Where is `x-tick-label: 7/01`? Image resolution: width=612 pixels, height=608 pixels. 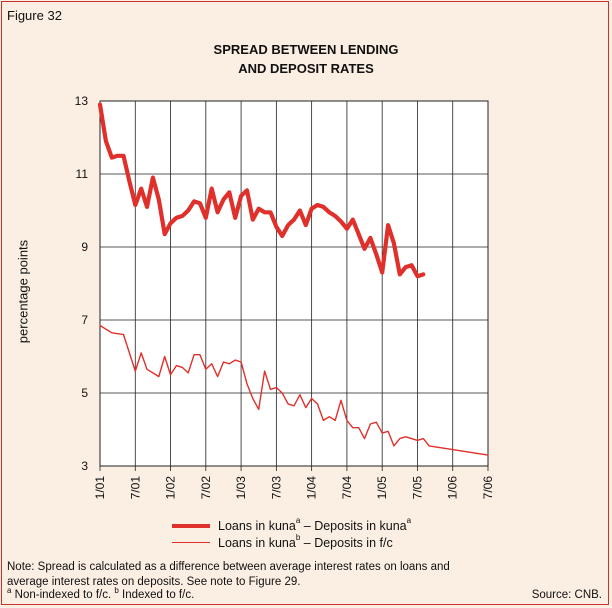
x-tick-label: 7/01 is located at coordinates (135, 488).